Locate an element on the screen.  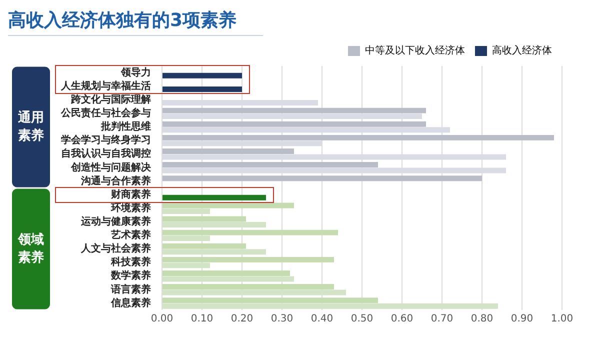
x-tick-label: 0.90 is located at coordinates (522, 319).